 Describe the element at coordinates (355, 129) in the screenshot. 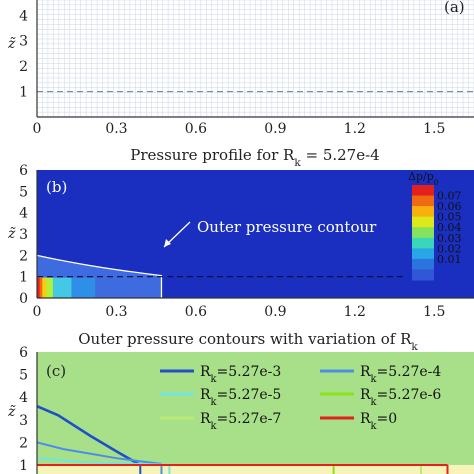

I see `panel-a-x-tick-label: 1.2` at that location.